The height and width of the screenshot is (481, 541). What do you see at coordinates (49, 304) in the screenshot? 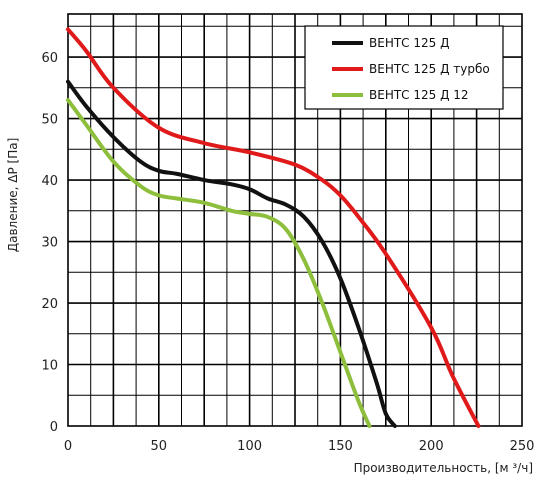
I see `y-tick-label: 20` at bounding box center [49, 304].